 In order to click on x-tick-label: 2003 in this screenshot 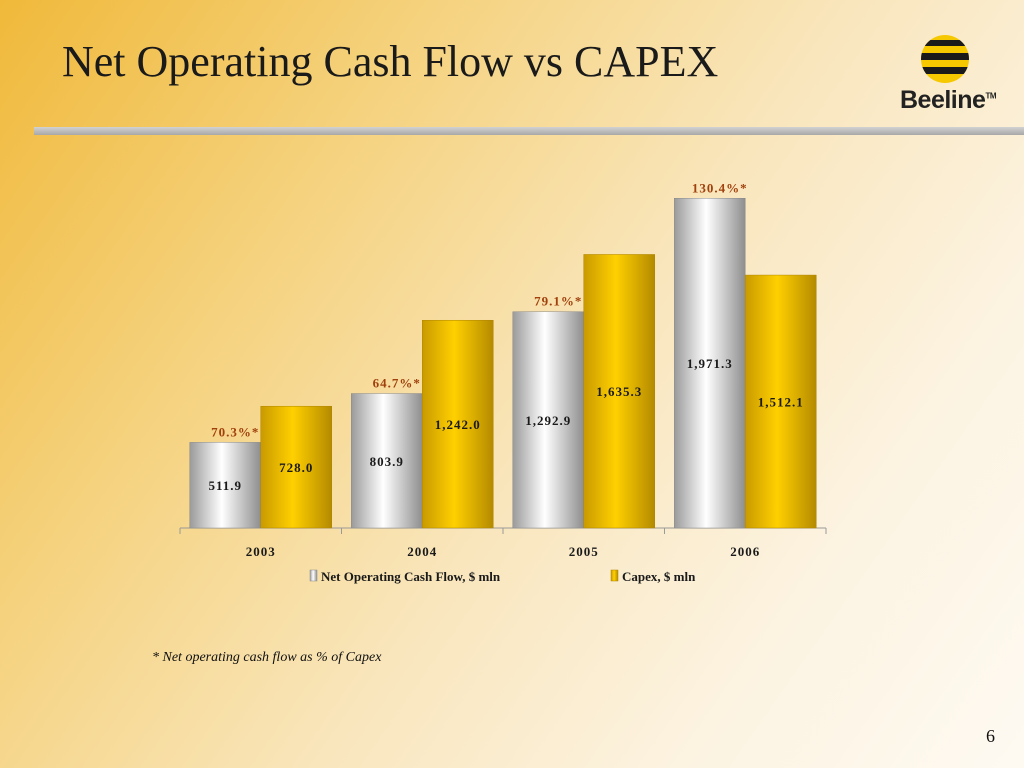, I will do `click(261, 551)`.